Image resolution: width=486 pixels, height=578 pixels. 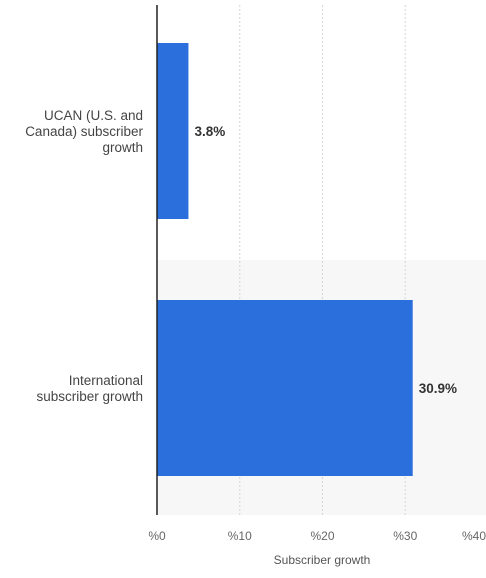 I want to click on x-tick-label: %10, so click(x=240, y=536).